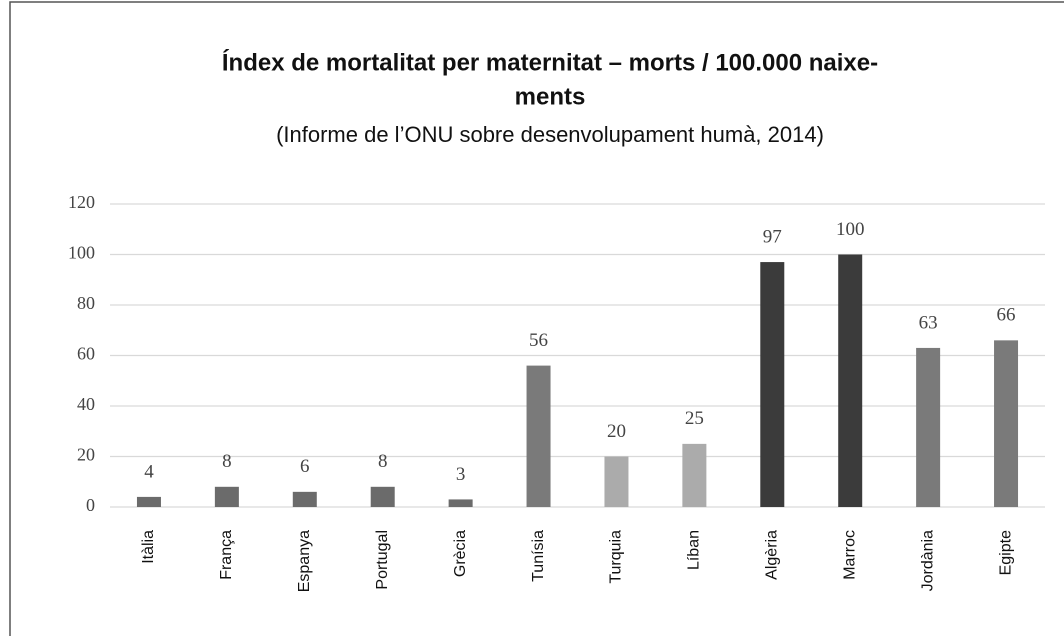 The width and height of the screenshot is (1064, 641). What do you see at coordinates (928, 322) in the screenshot?
I see `value-label: 63` at bounding box center [928, 322].